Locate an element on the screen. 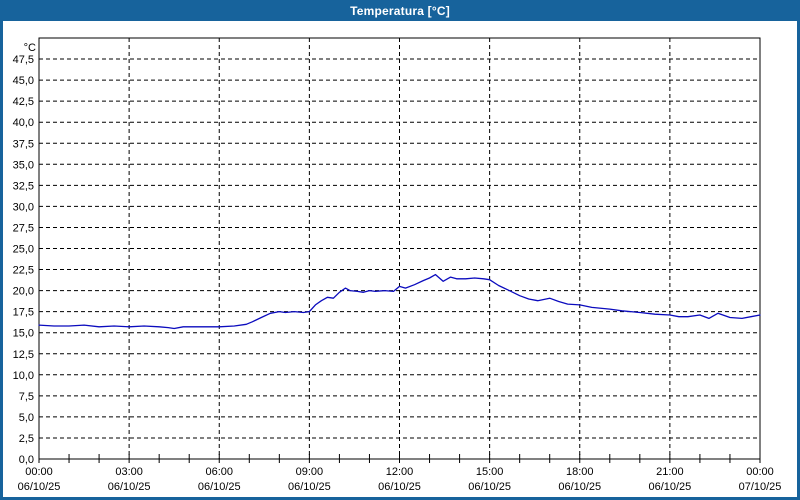 The image size is (800, 500). y-axis-tick-label: 17,5 is located at coordinates (23, 313).